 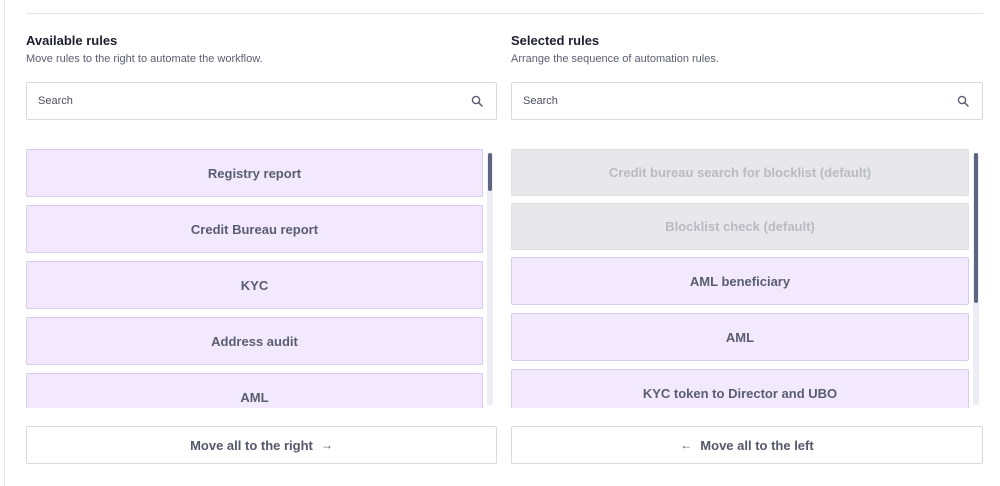 What do you see at coordinates (740, 226) in the screenshot?
I see `selected-rule-item-default: Blocklist check (default)` at bounding box center [740, 226].